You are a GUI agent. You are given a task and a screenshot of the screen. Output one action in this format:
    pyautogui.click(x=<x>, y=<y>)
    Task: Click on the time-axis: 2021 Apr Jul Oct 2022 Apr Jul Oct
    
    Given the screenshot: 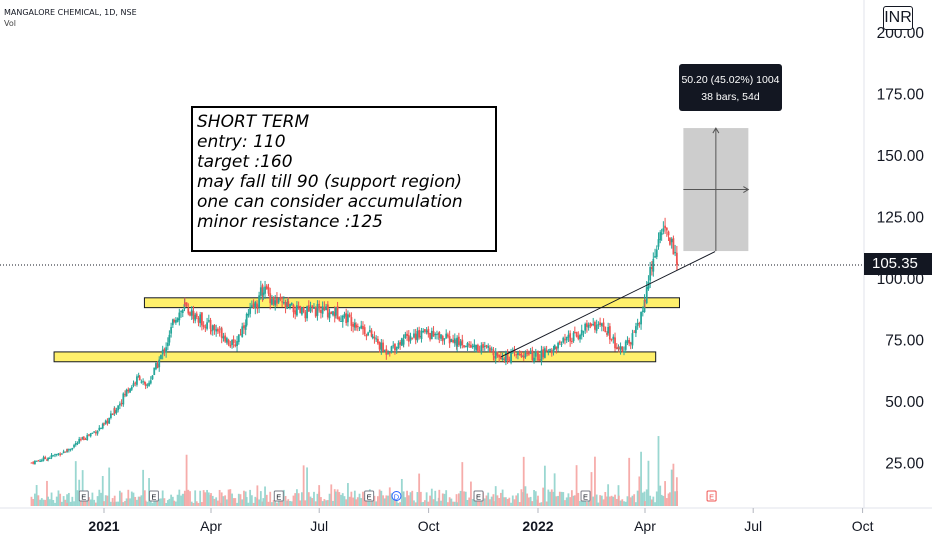 What is the action you would take?
    pyautogui.click(x=481, y=521)
    